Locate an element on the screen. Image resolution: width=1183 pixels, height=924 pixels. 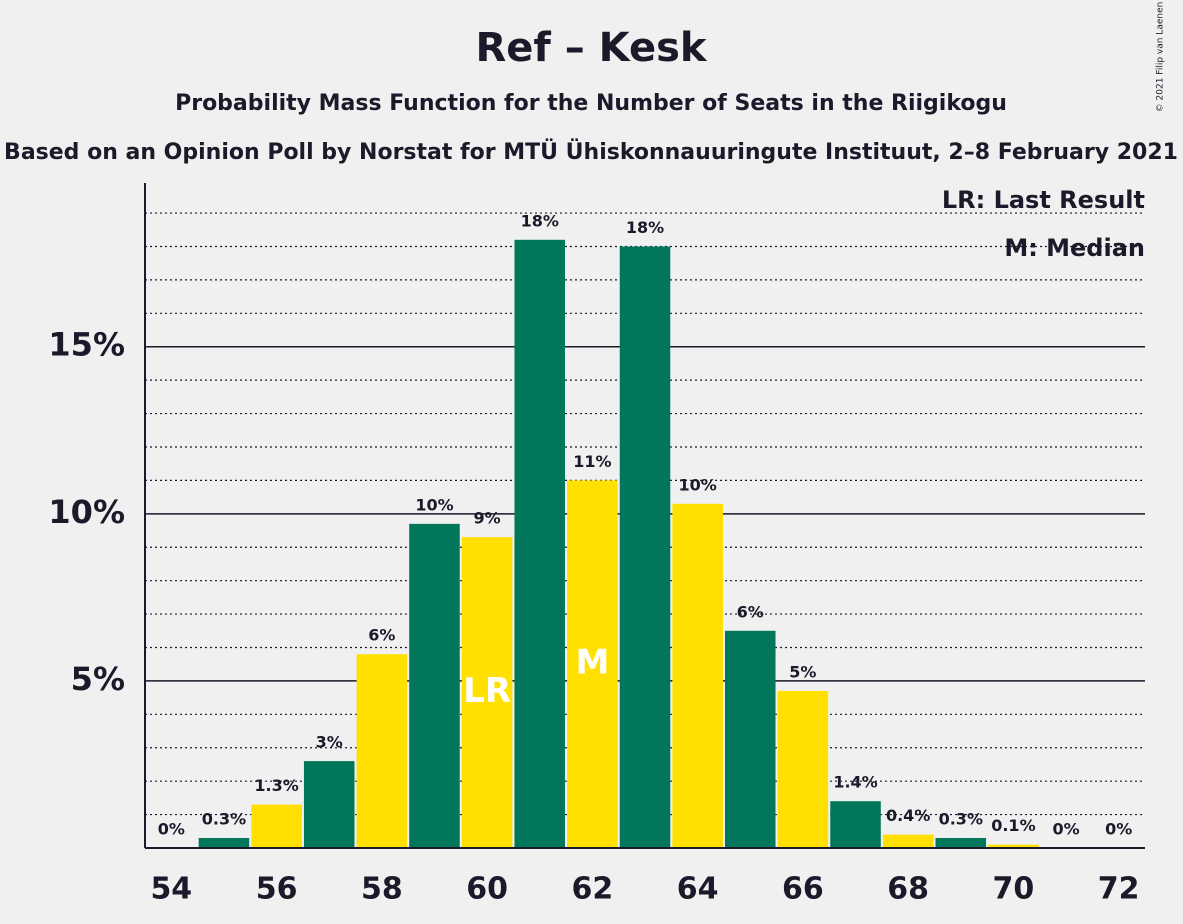
value-label: 0.1% is located at coordinates (1013, 825).